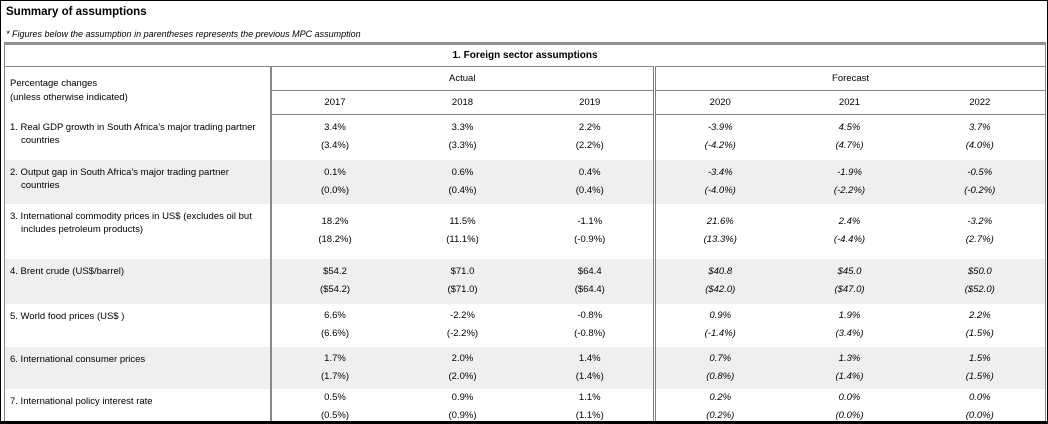 The image size is (1048, 424). What do you see at coordinates (720, 405) in the screenshot?
I see `cell-forecast-2020: 0.2% (0.2%)` at bounding box center [720, 405].